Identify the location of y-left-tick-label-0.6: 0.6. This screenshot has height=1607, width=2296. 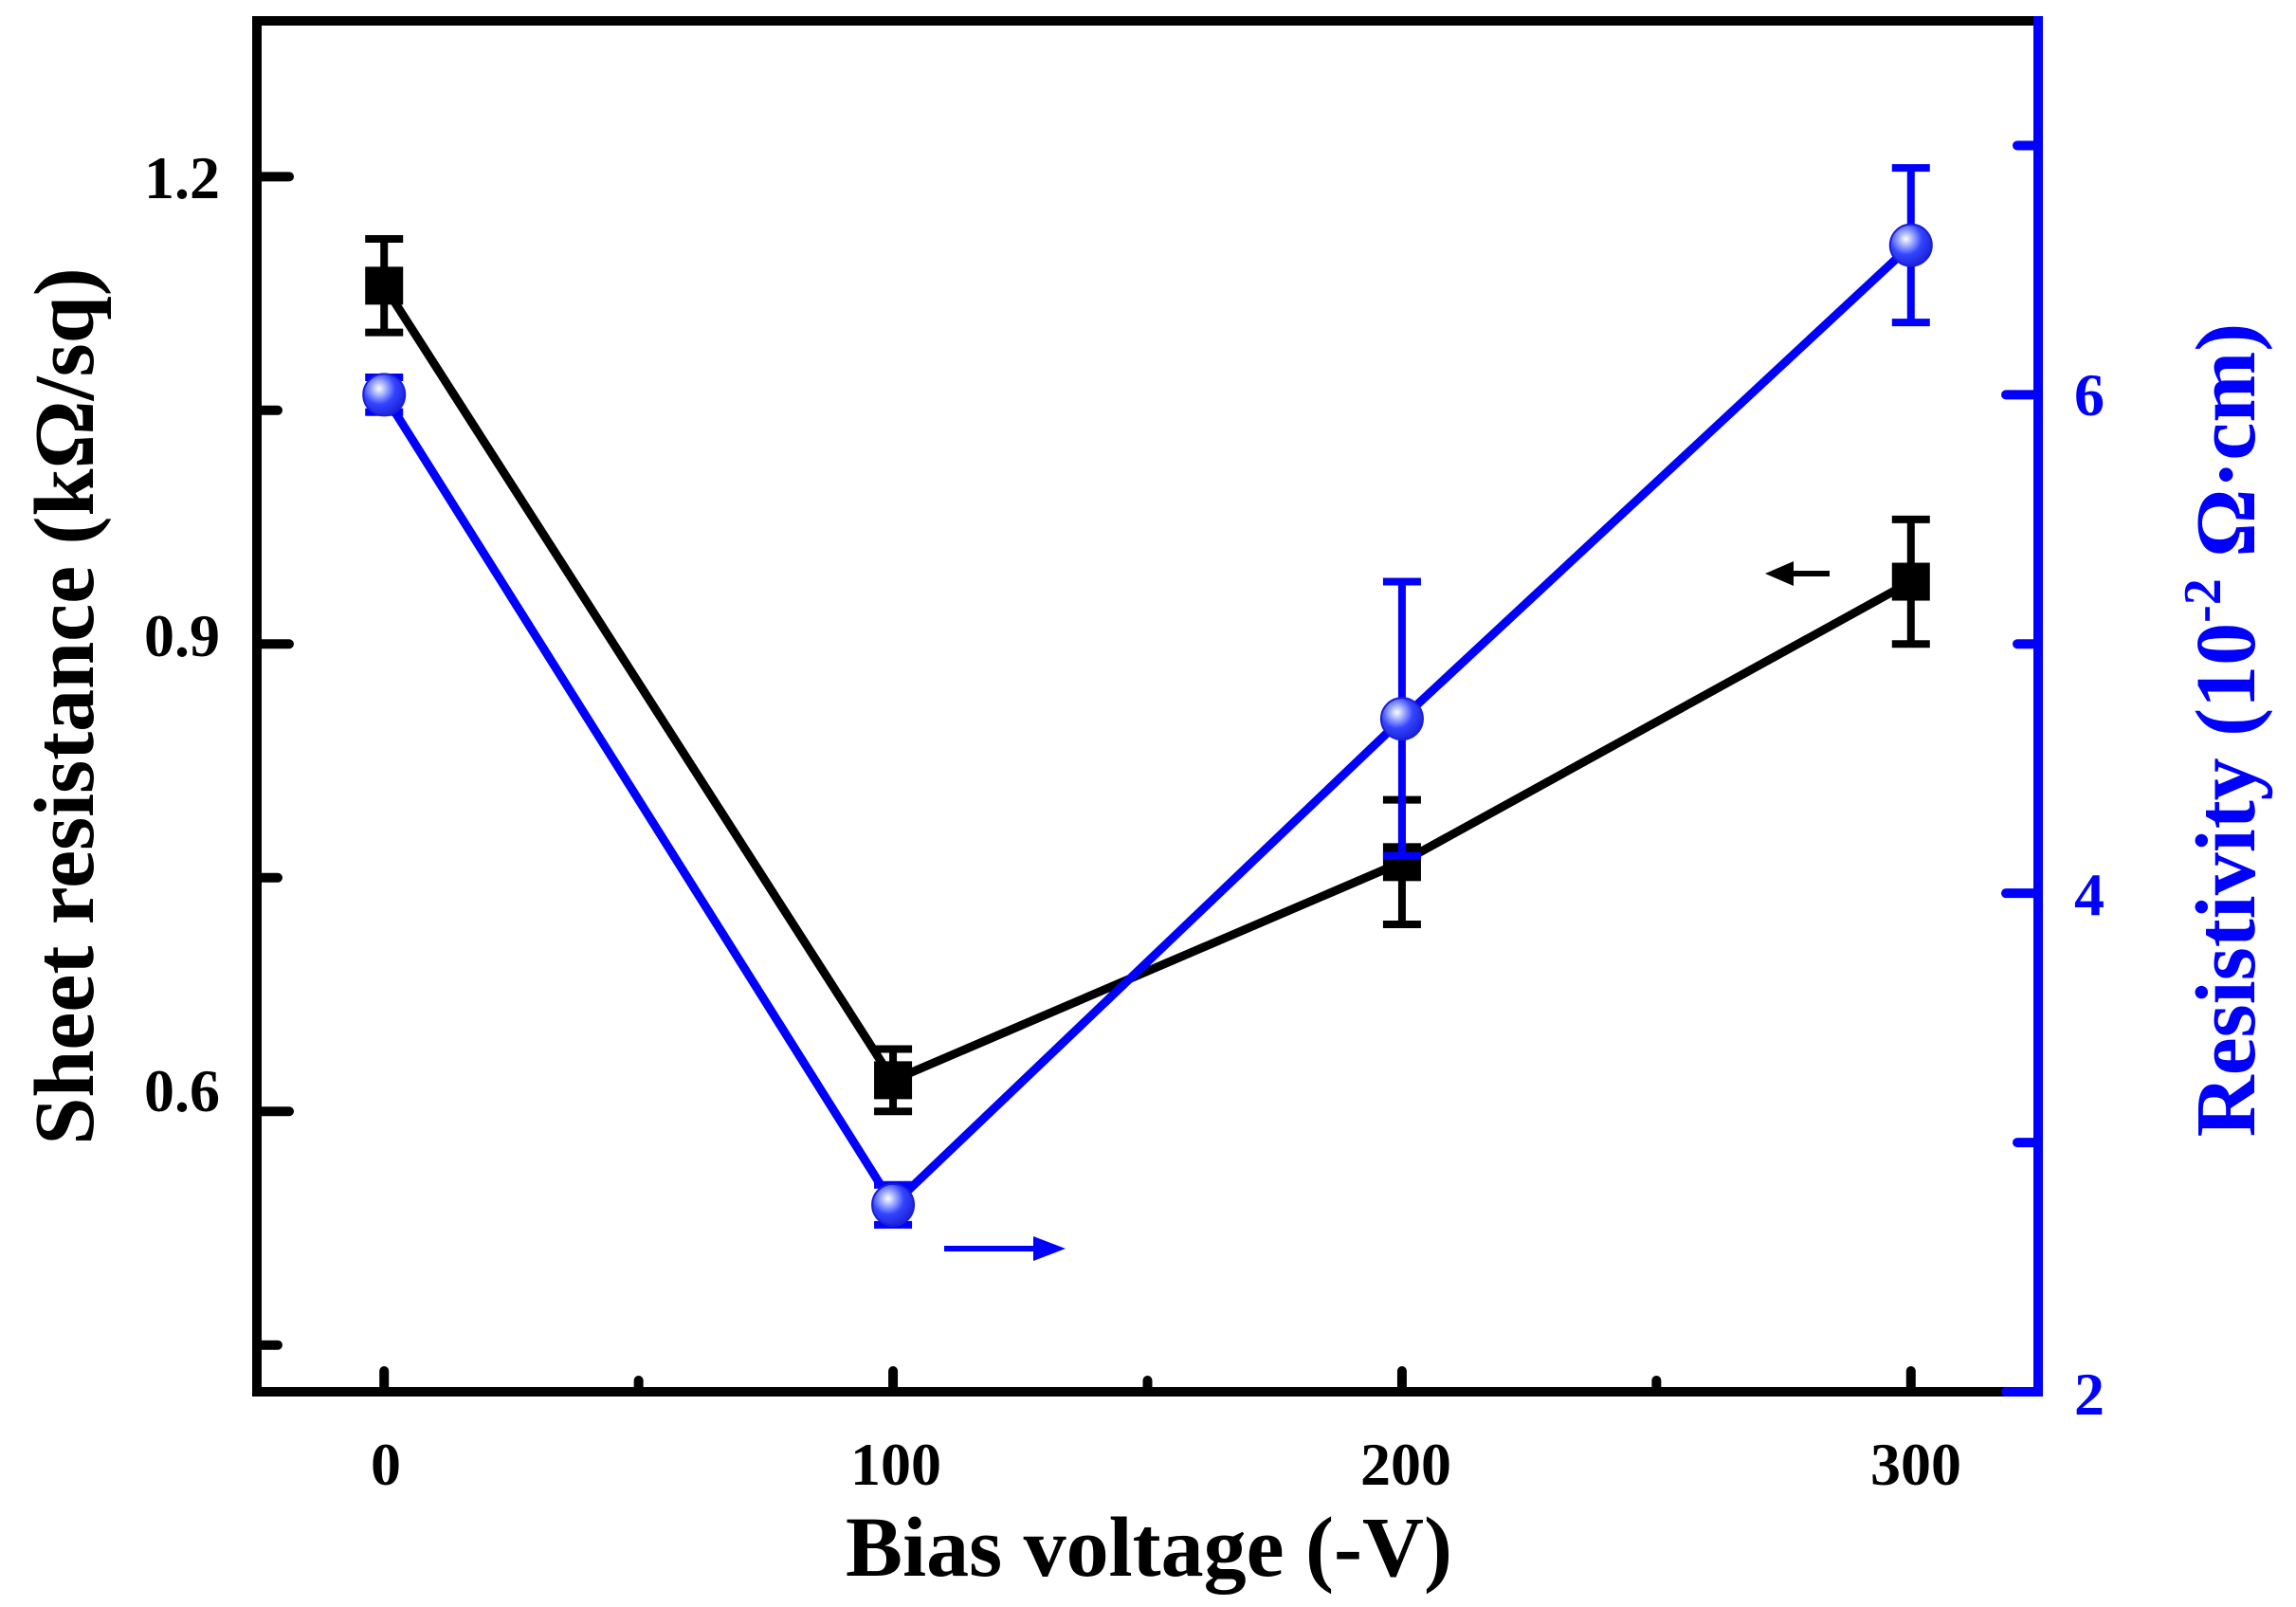
(182, 1090).